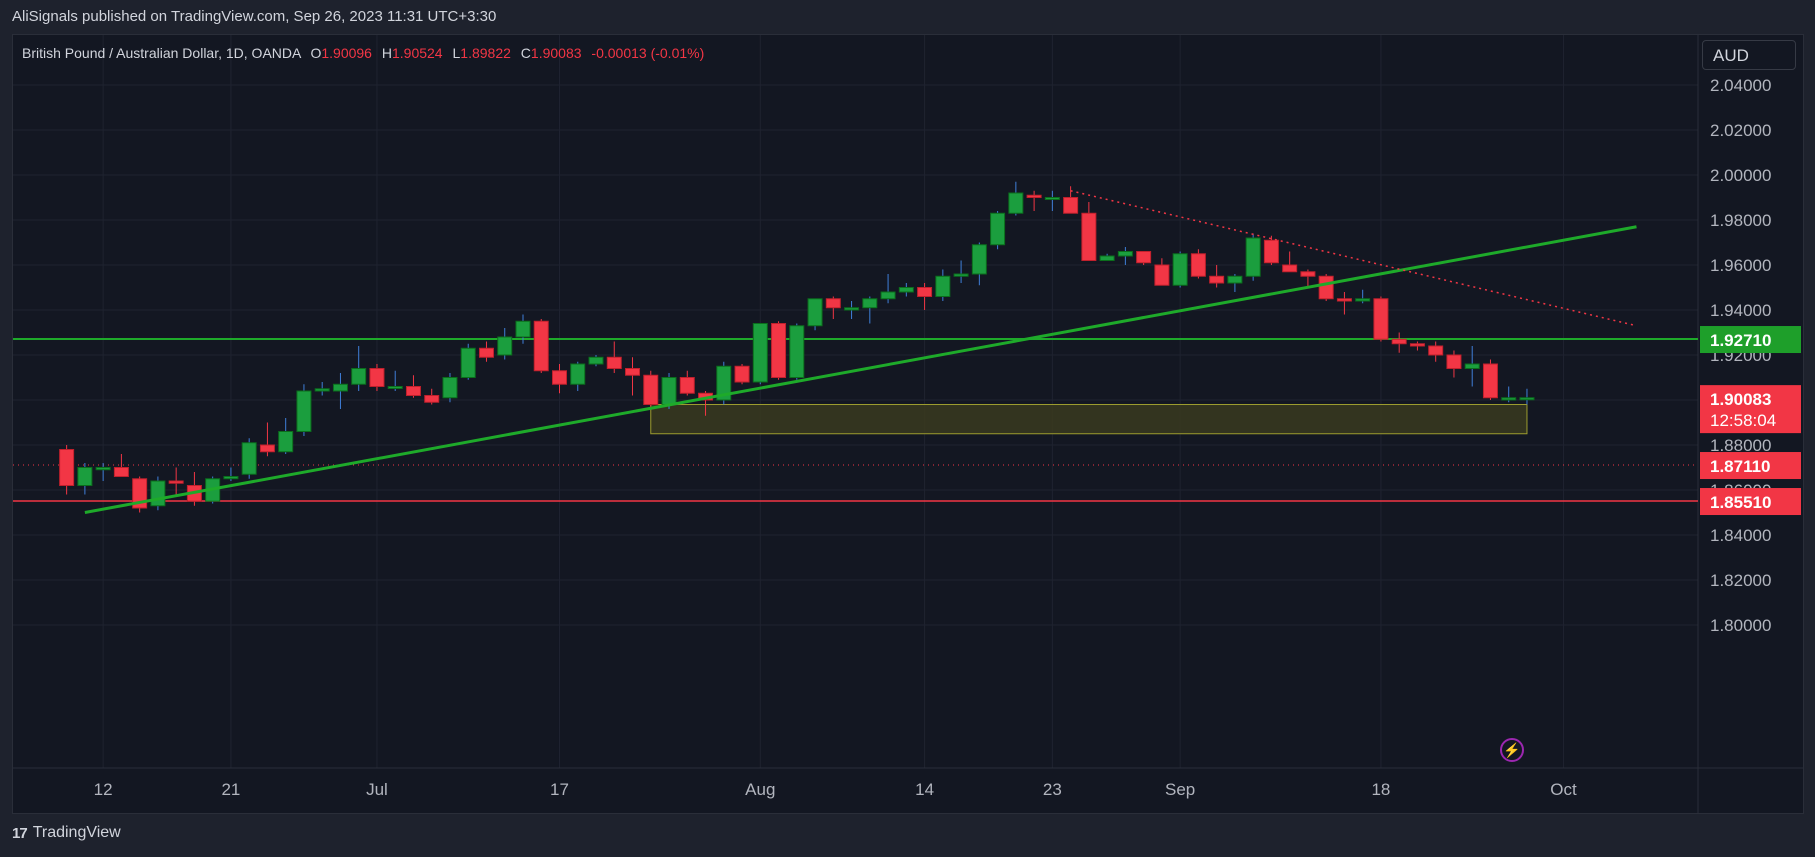  What do you see at coordinates (1740, 340) in the screenshot?
I see `price-label: 1.92710` at bounding box center [1740, 340].